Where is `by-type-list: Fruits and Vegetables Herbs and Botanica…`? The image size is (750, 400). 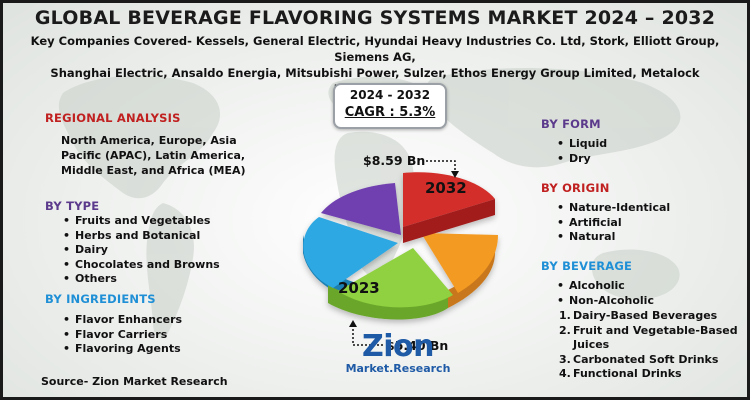 by-type-list: Fruits and Vegetables Herbs and Botanica… is located at coordinates (140, 250).